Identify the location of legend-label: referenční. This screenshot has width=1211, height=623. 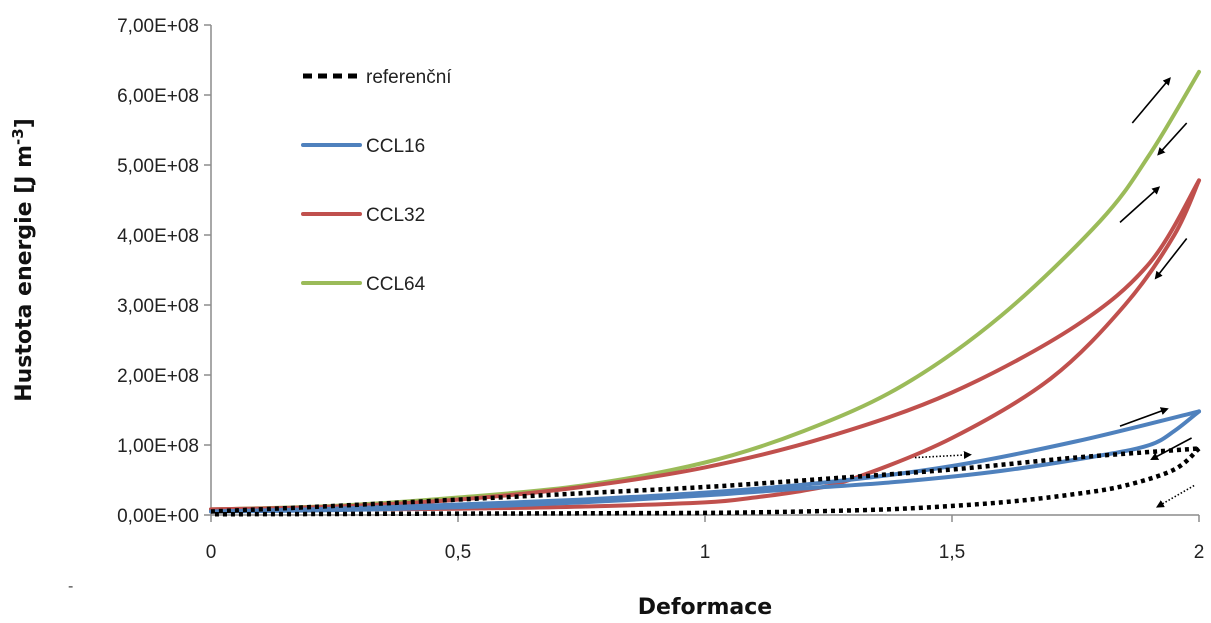
(409, 77).